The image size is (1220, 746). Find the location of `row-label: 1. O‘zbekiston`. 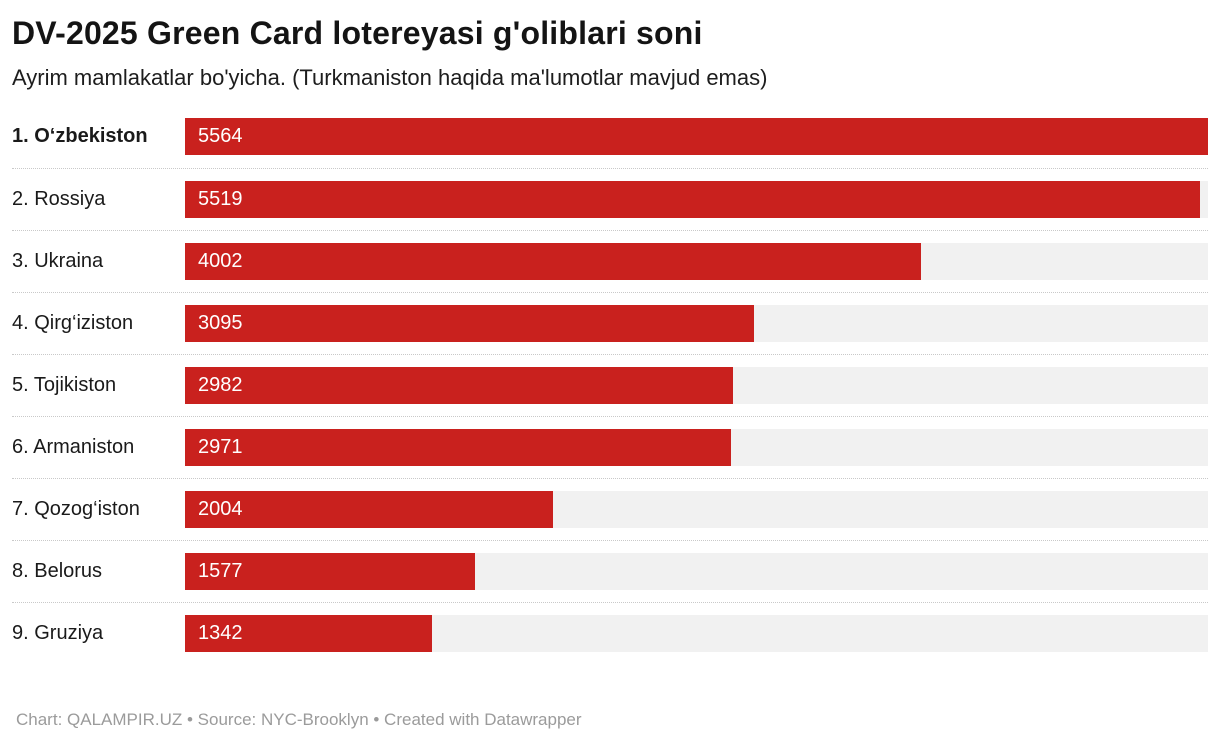

row-label: 1. O‘zbekiston is located at coordinates (80, 136).